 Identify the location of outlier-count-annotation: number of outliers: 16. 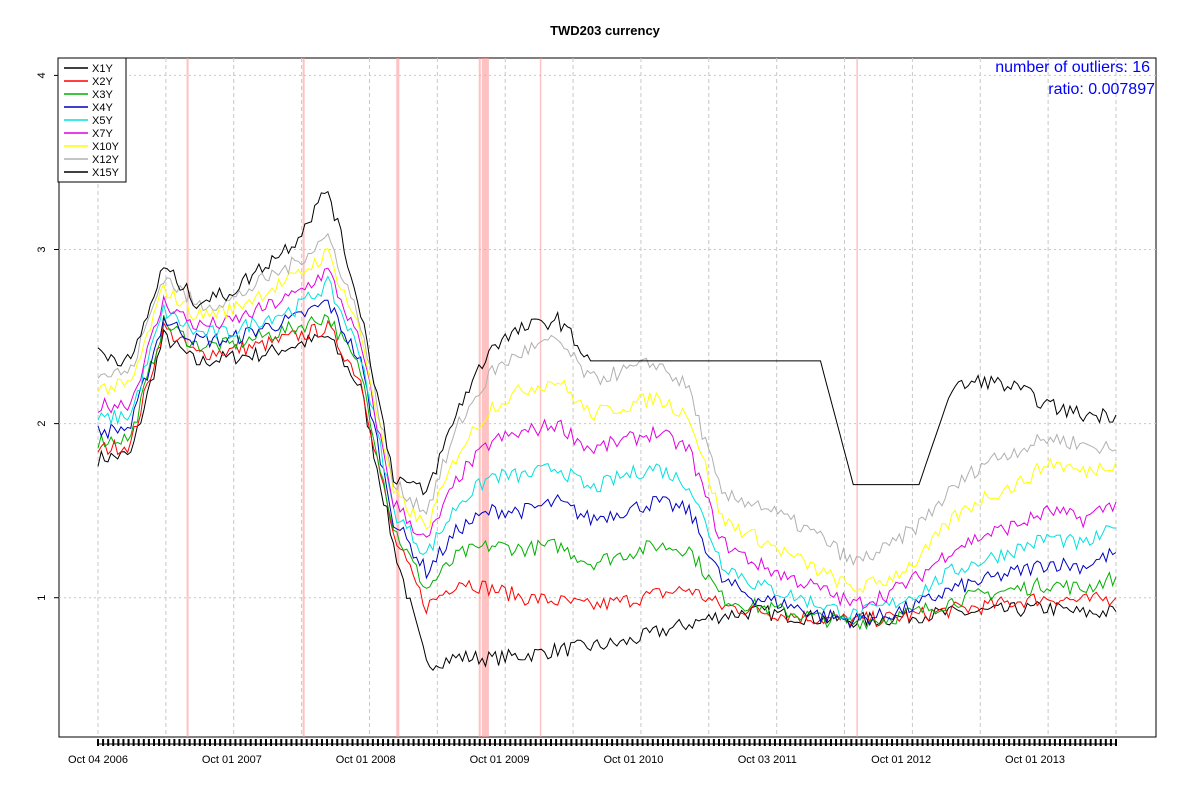
(1072, 67).